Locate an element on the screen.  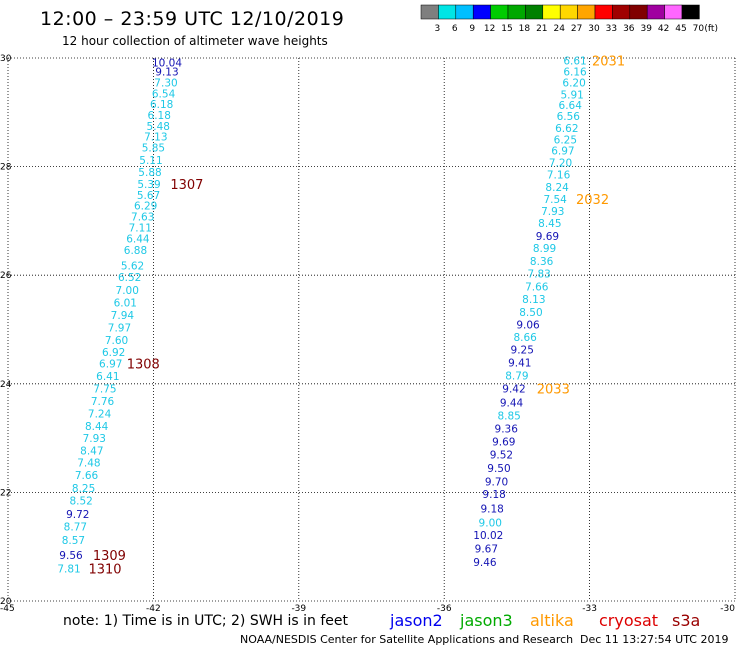
wave-height-point: 5.85 is located at coordinates (153, 149).